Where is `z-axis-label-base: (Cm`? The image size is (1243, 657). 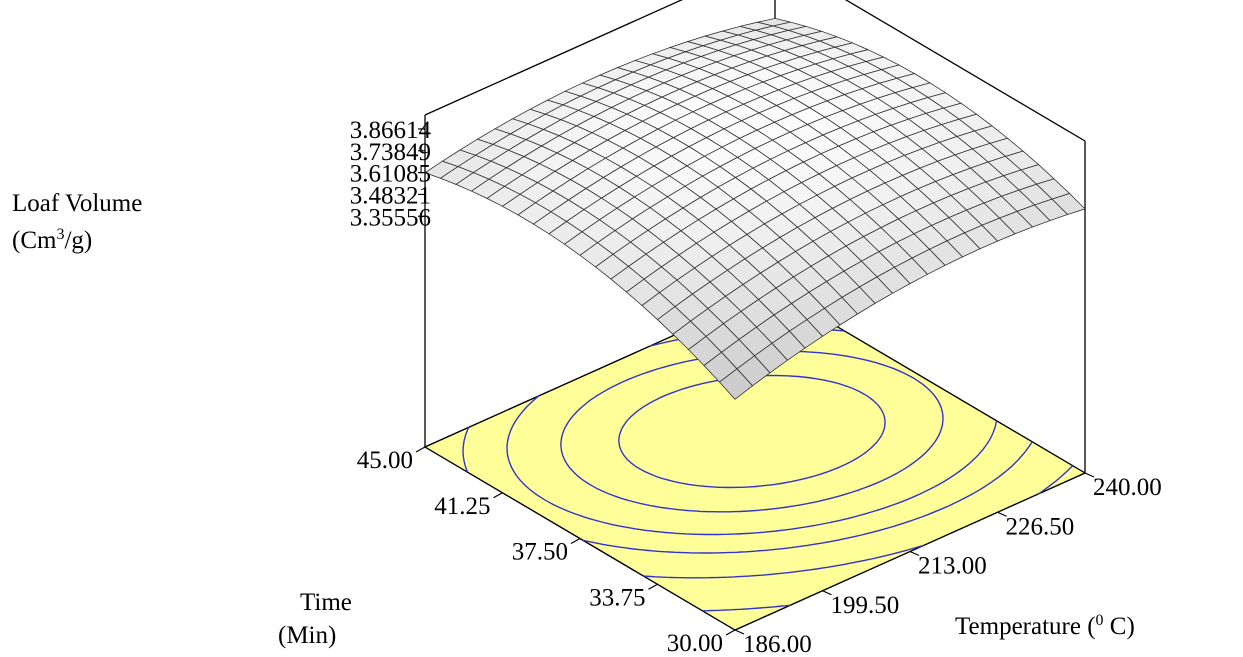 z-axis-label-base: (Cm is located at coordinates (34, 240).